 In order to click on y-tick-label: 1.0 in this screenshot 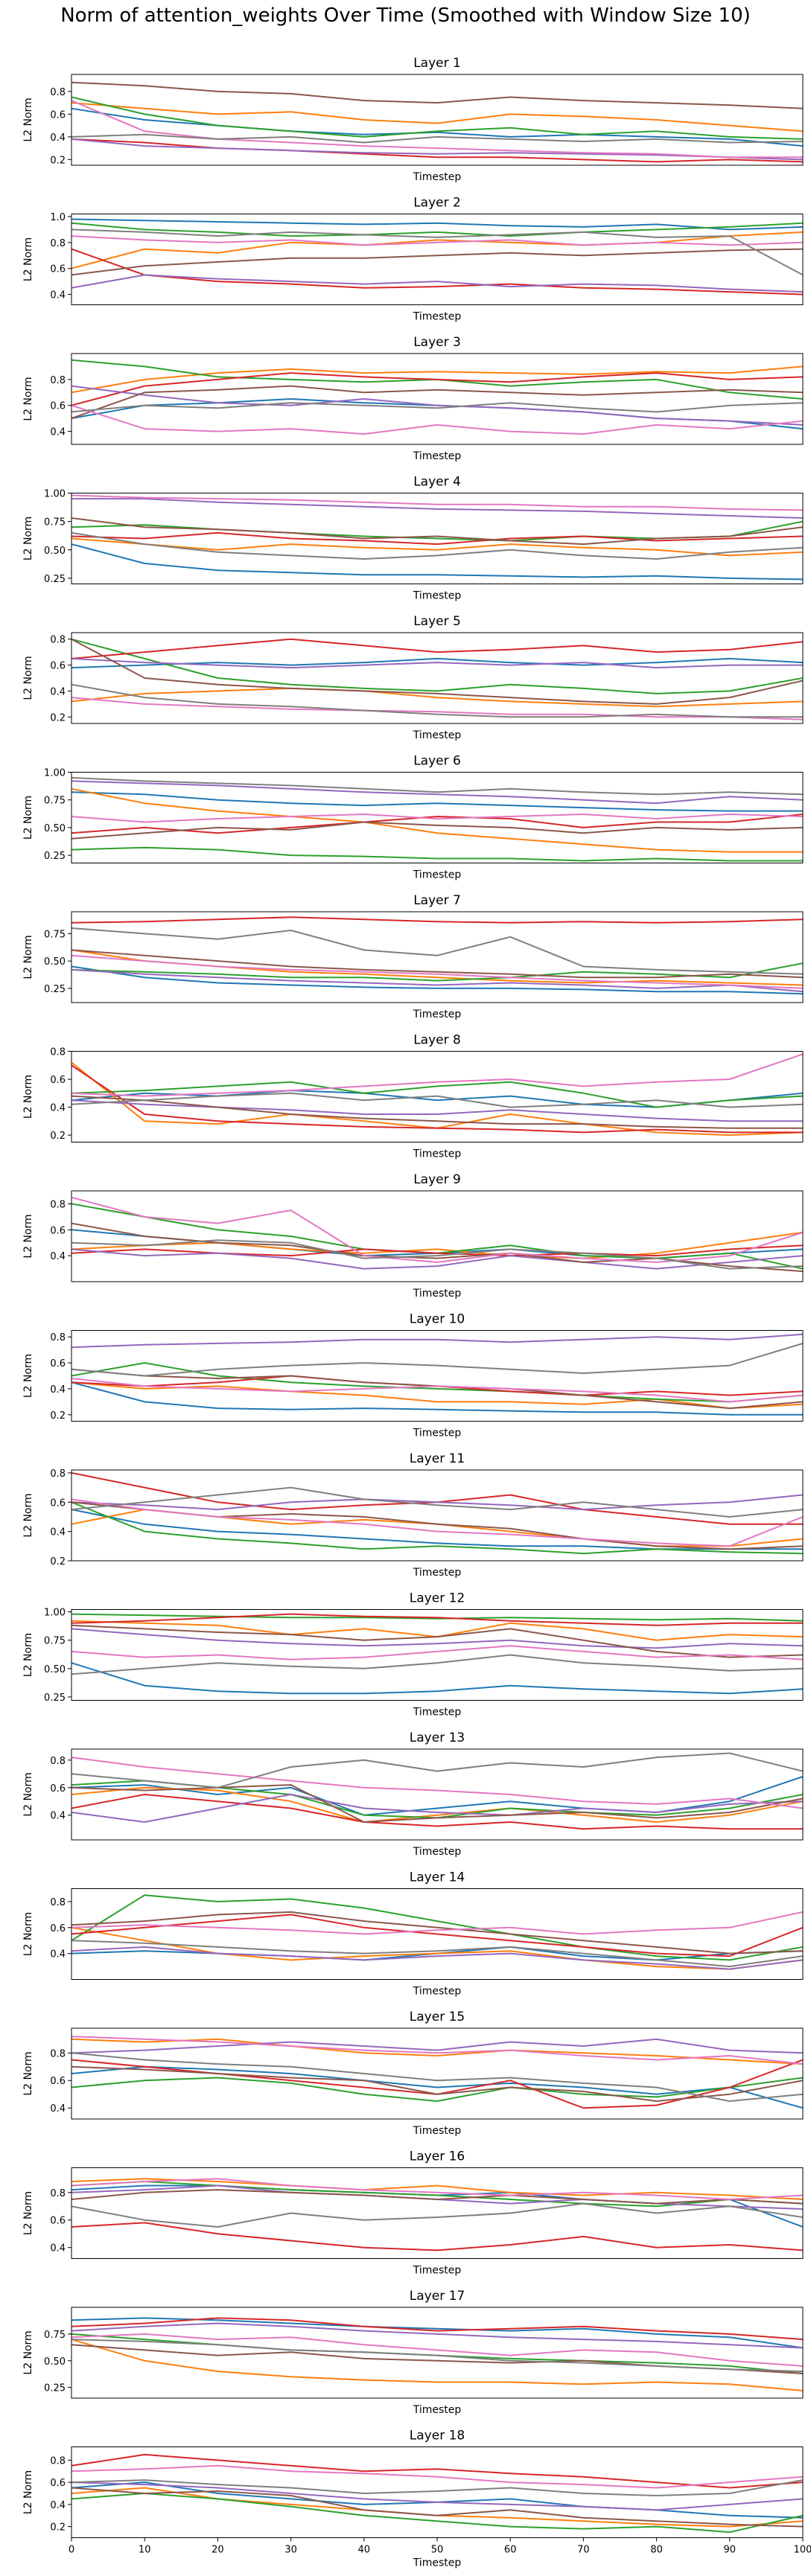, I will do `click(58, 217)`.